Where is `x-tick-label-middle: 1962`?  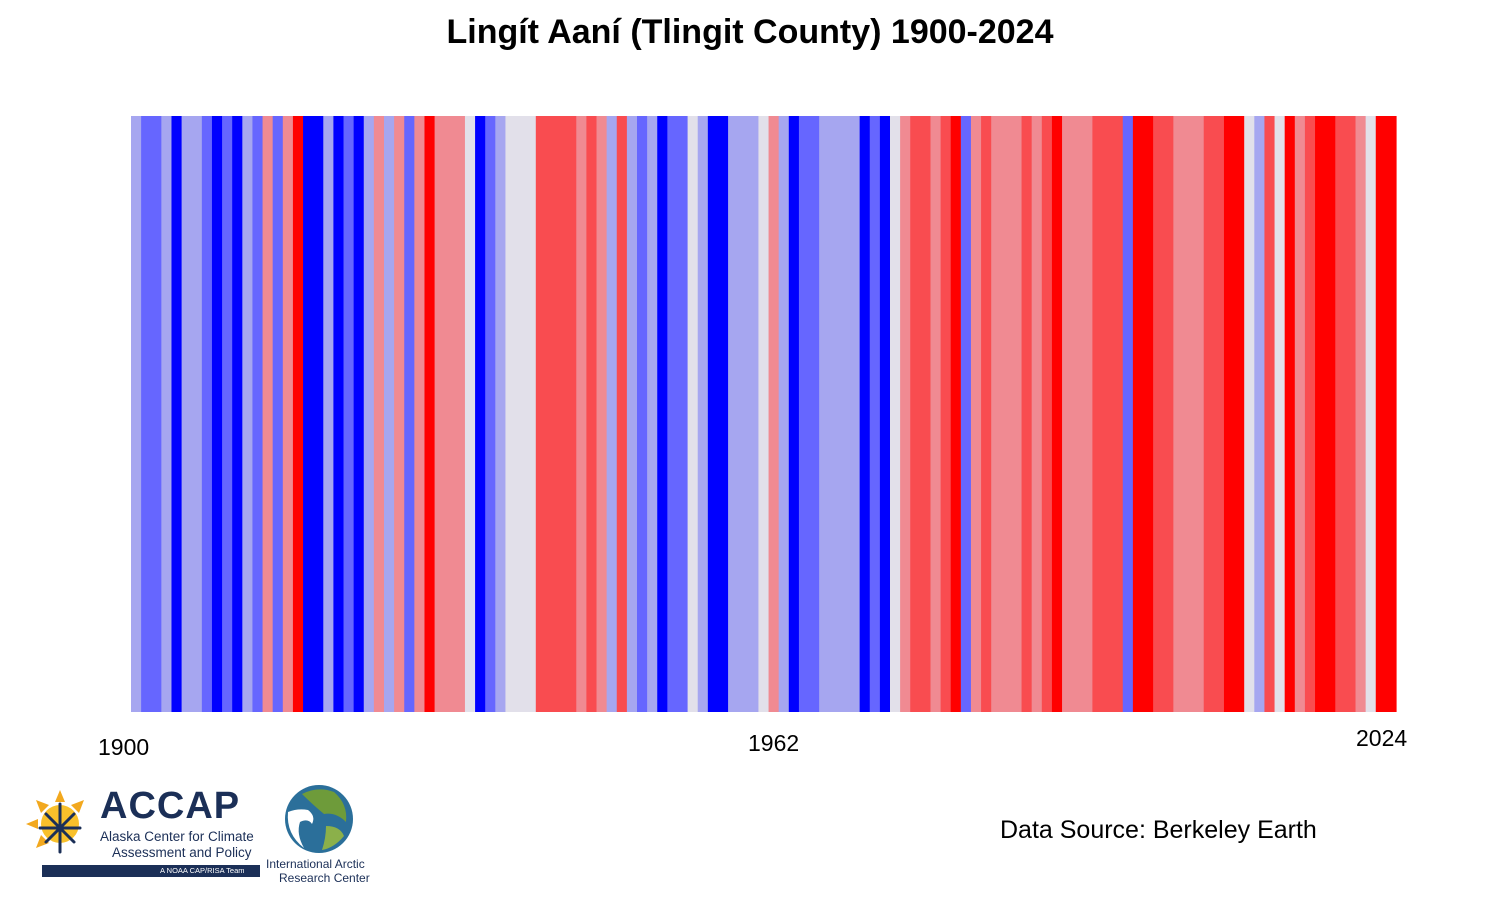 x-tick-label-middle: 1962 is located at coordinates (774, 743).